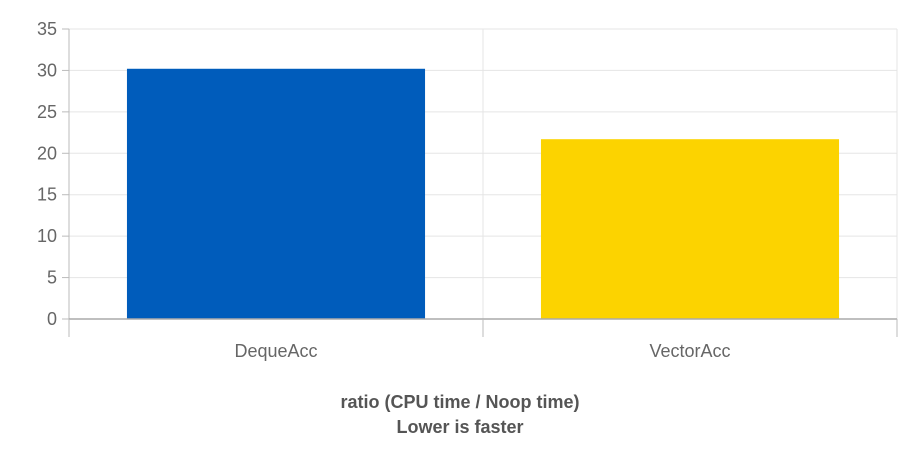  Describe the element at coordinates (690, 229) in the screenshot. I see `bar-vectoracc` at that location.